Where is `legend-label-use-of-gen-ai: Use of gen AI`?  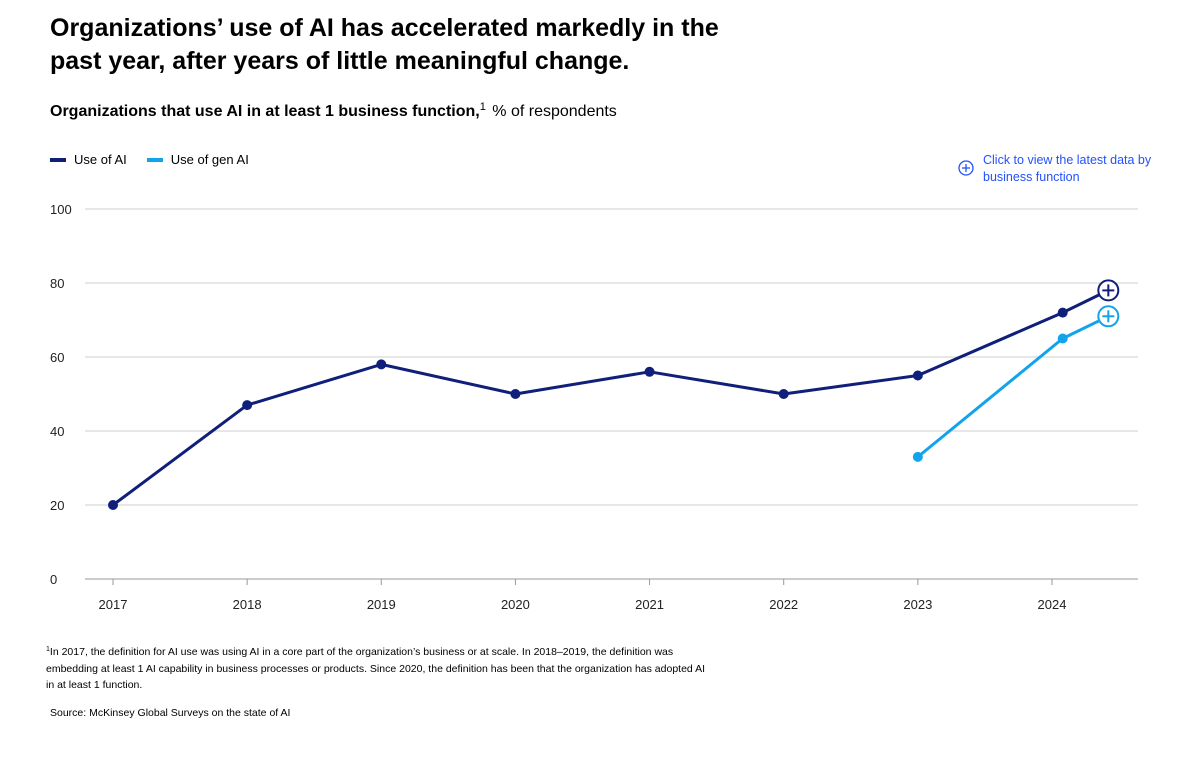 legend-label-use-of-gen-ai: Use of gen AI is located at coordinates (209, 159).